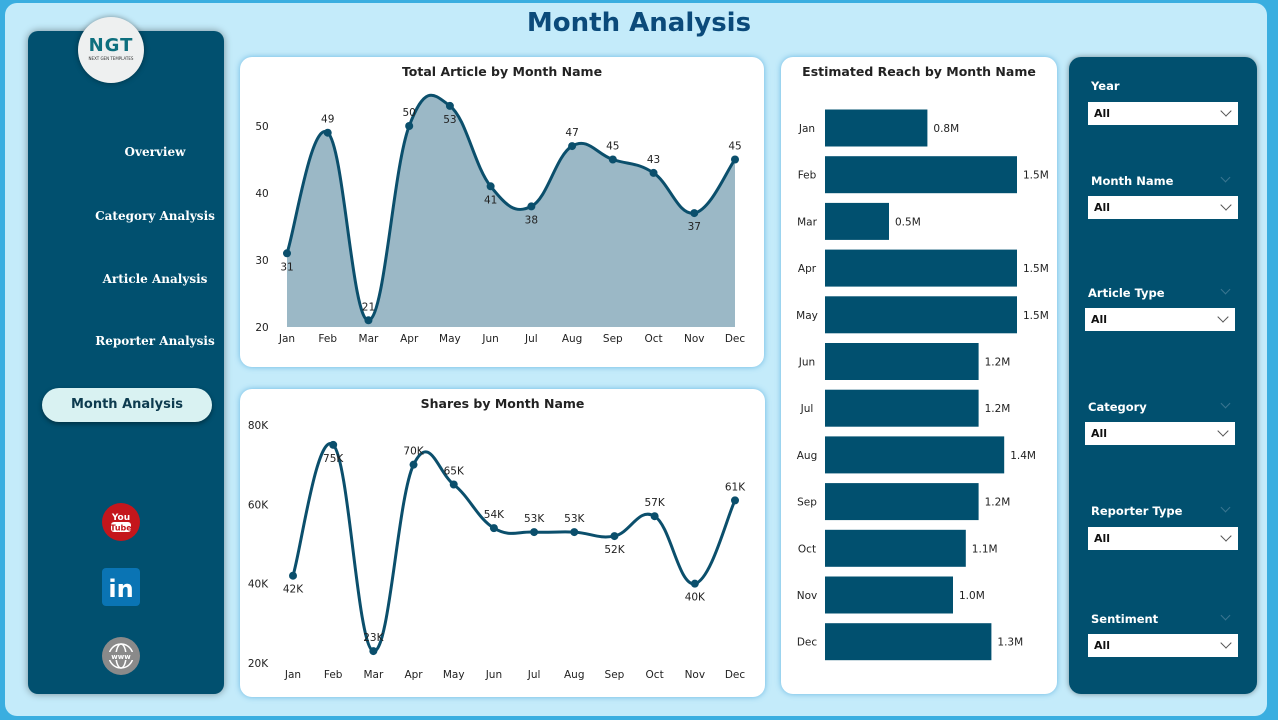  Describe the element at coordinates (1160, 319) in the screenshot. I see `article-type-dropdown: All` at that location.